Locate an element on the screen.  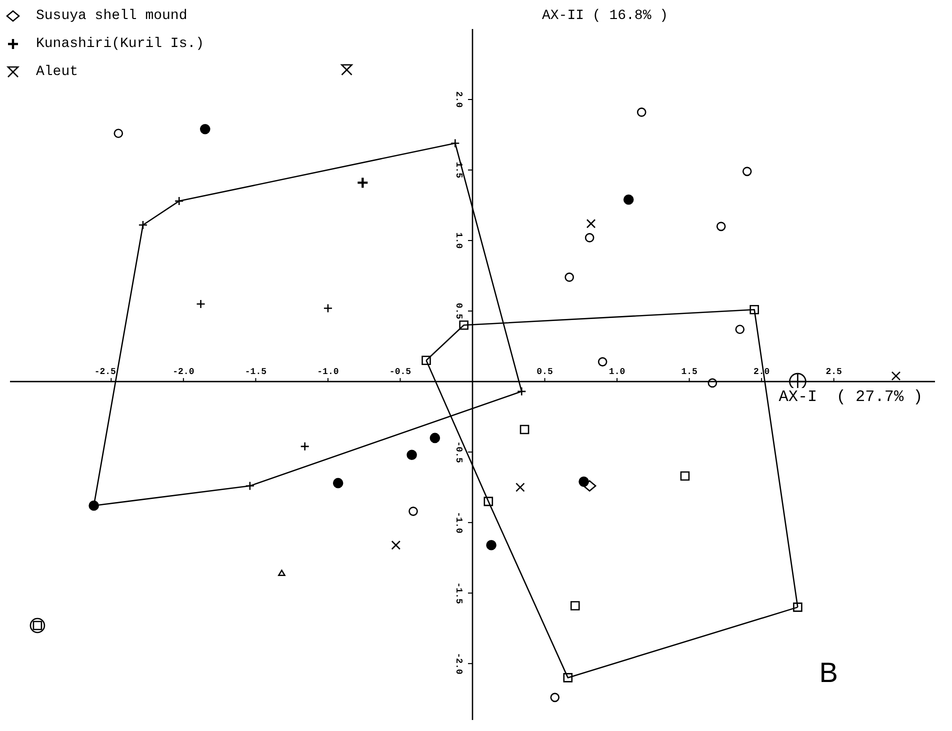
legend-label: Kunashiri(Kuril Is.) is located at coordinates (120, 44).